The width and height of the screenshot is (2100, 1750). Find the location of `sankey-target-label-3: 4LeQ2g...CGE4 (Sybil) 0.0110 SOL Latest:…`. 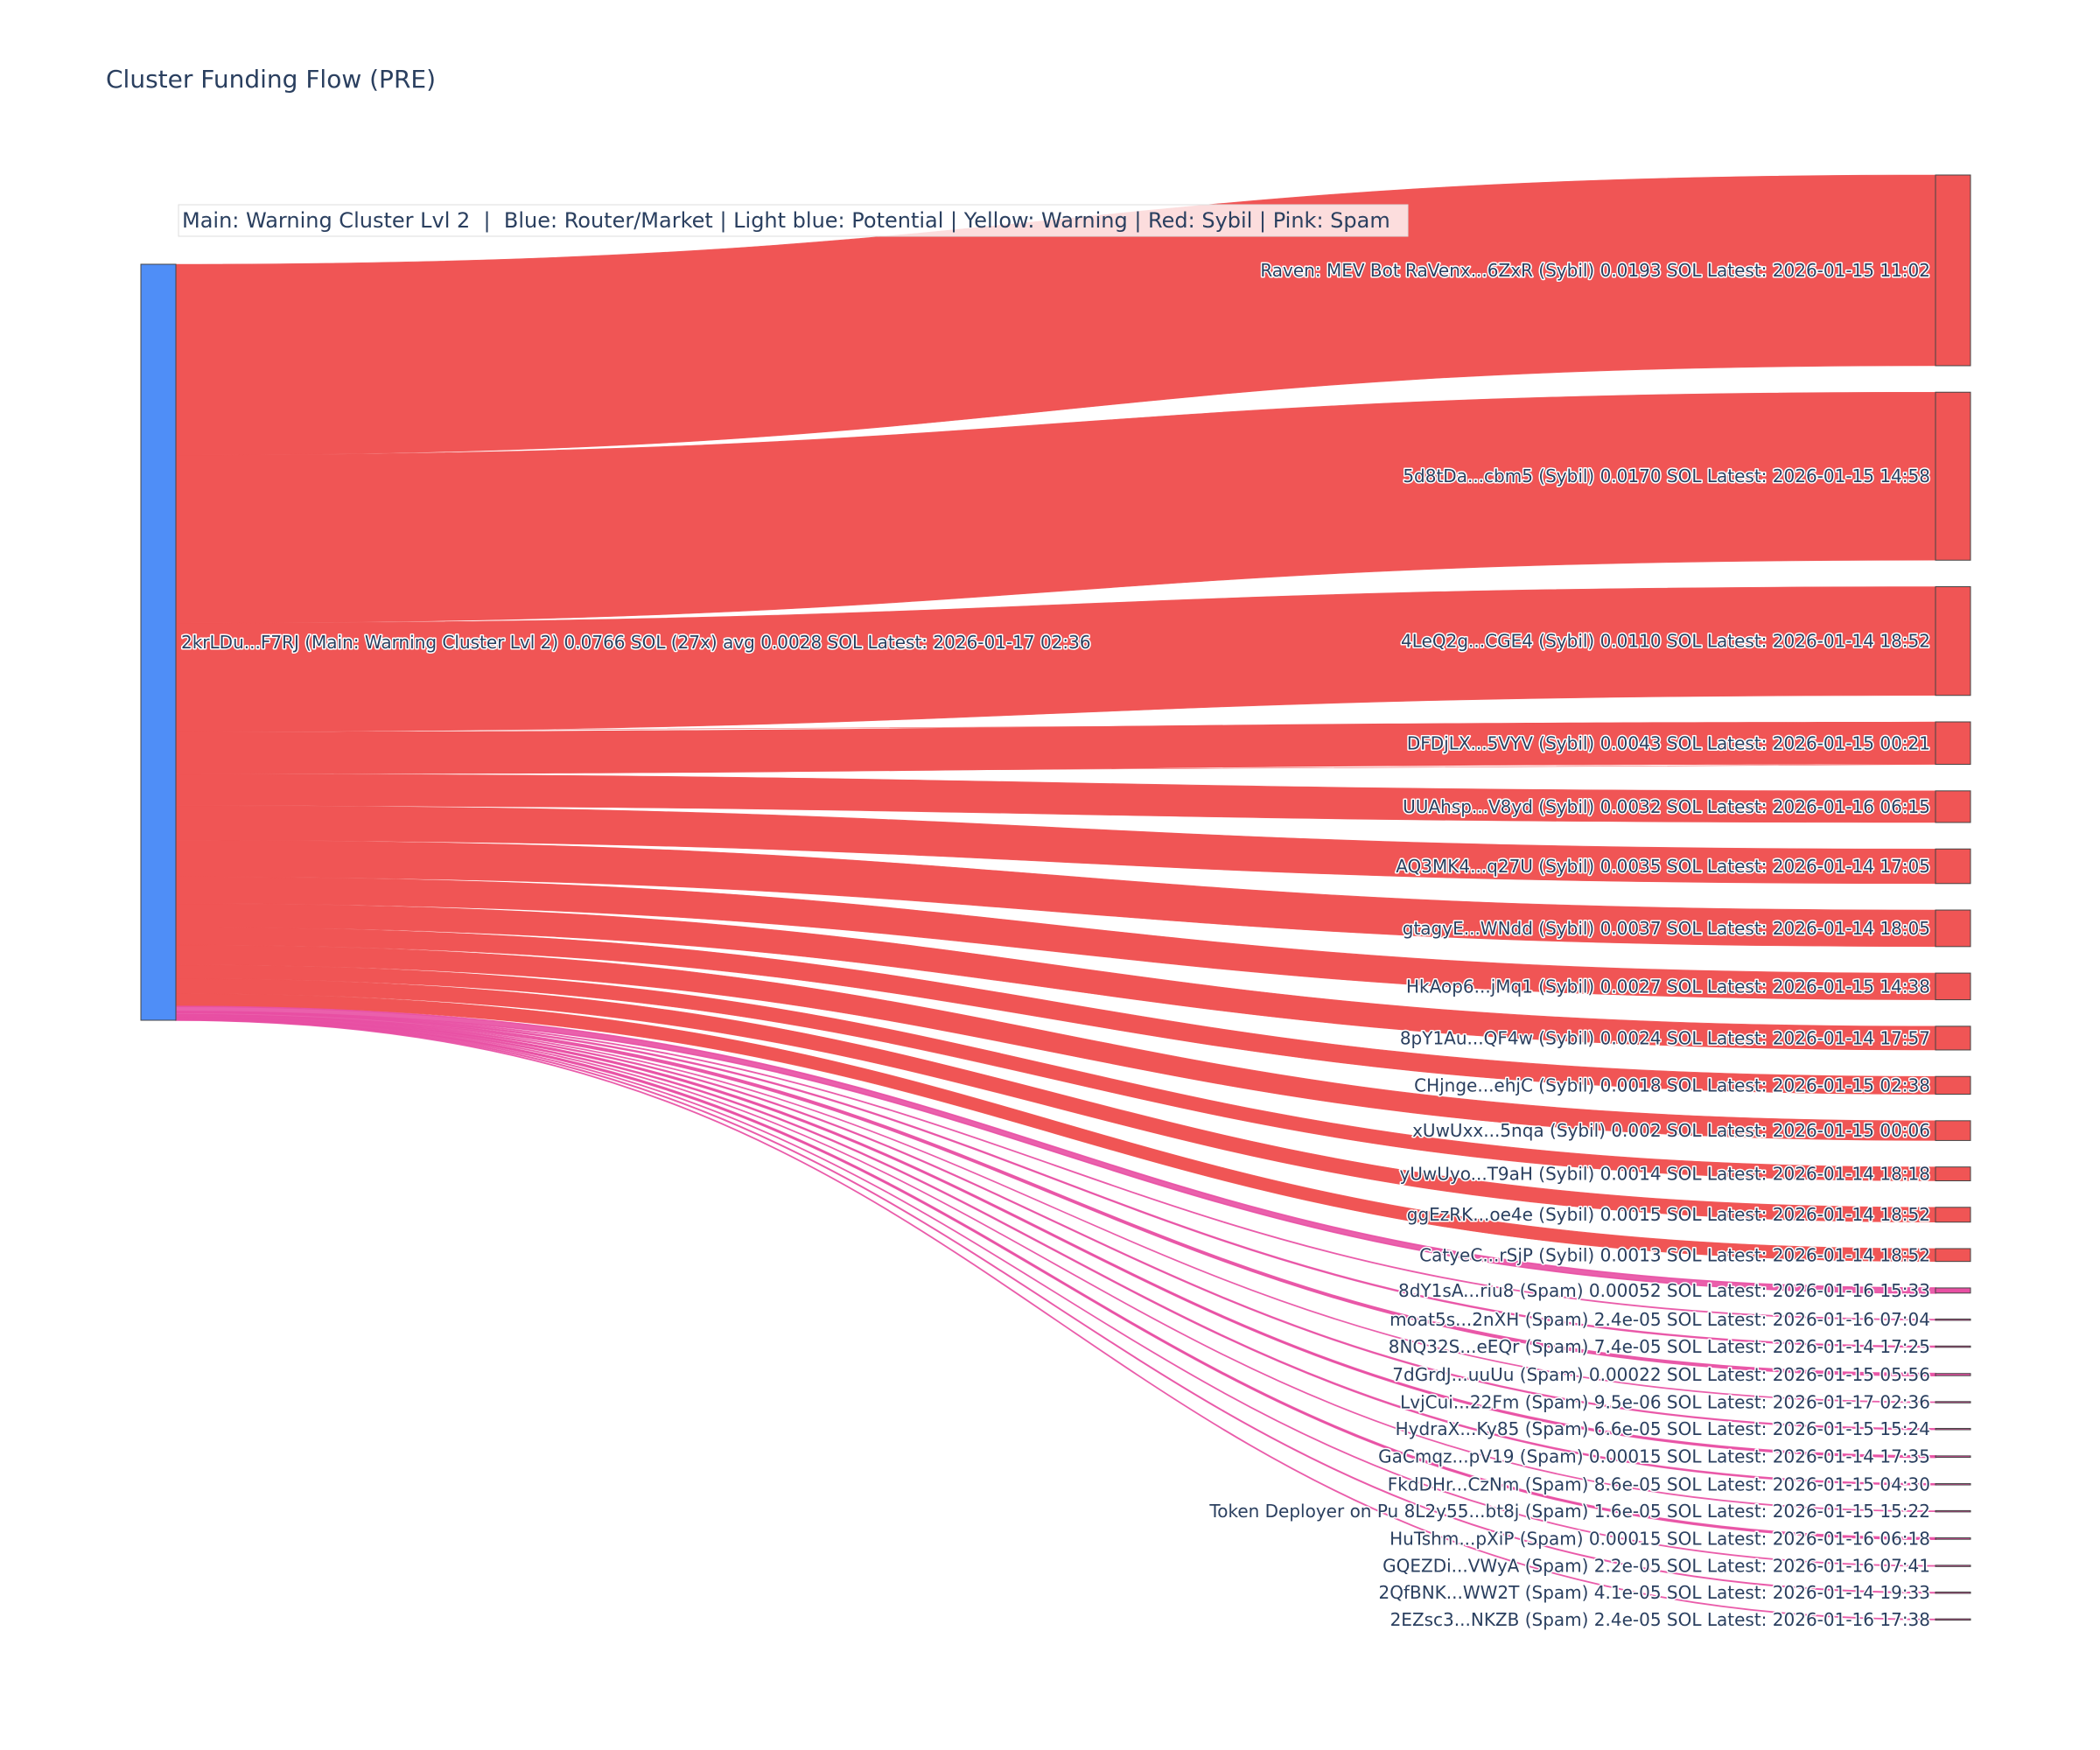

sankey-target-label-3: 4LeQ2g...CGE4 (Sybil) 0.0110 SOL Latest:… is located at coordinates (1665, 641).